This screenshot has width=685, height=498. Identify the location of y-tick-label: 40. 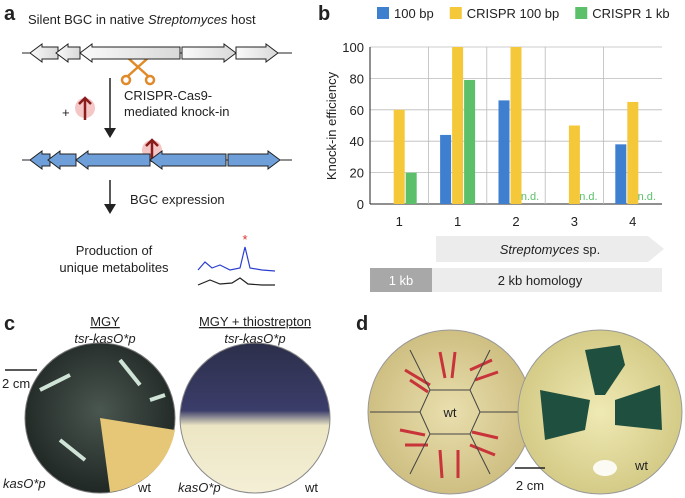
(357, 141).